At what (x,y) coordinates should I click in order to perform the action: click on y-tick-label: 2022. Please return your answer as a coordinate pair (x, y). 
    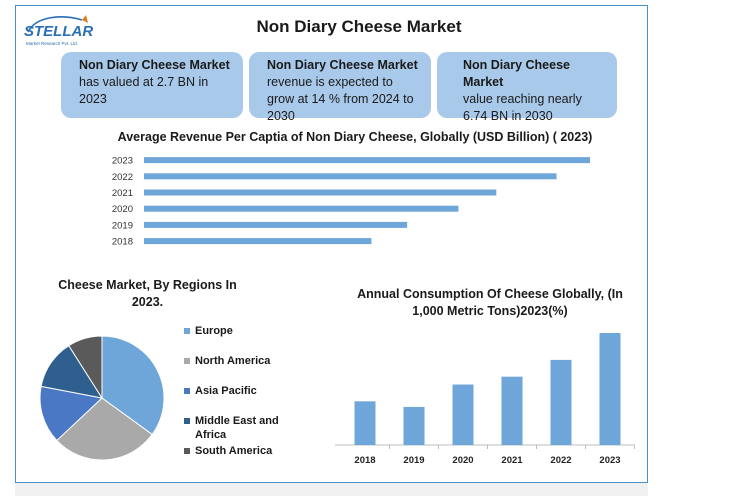
    Looking at the image, I should click on (122, 177).